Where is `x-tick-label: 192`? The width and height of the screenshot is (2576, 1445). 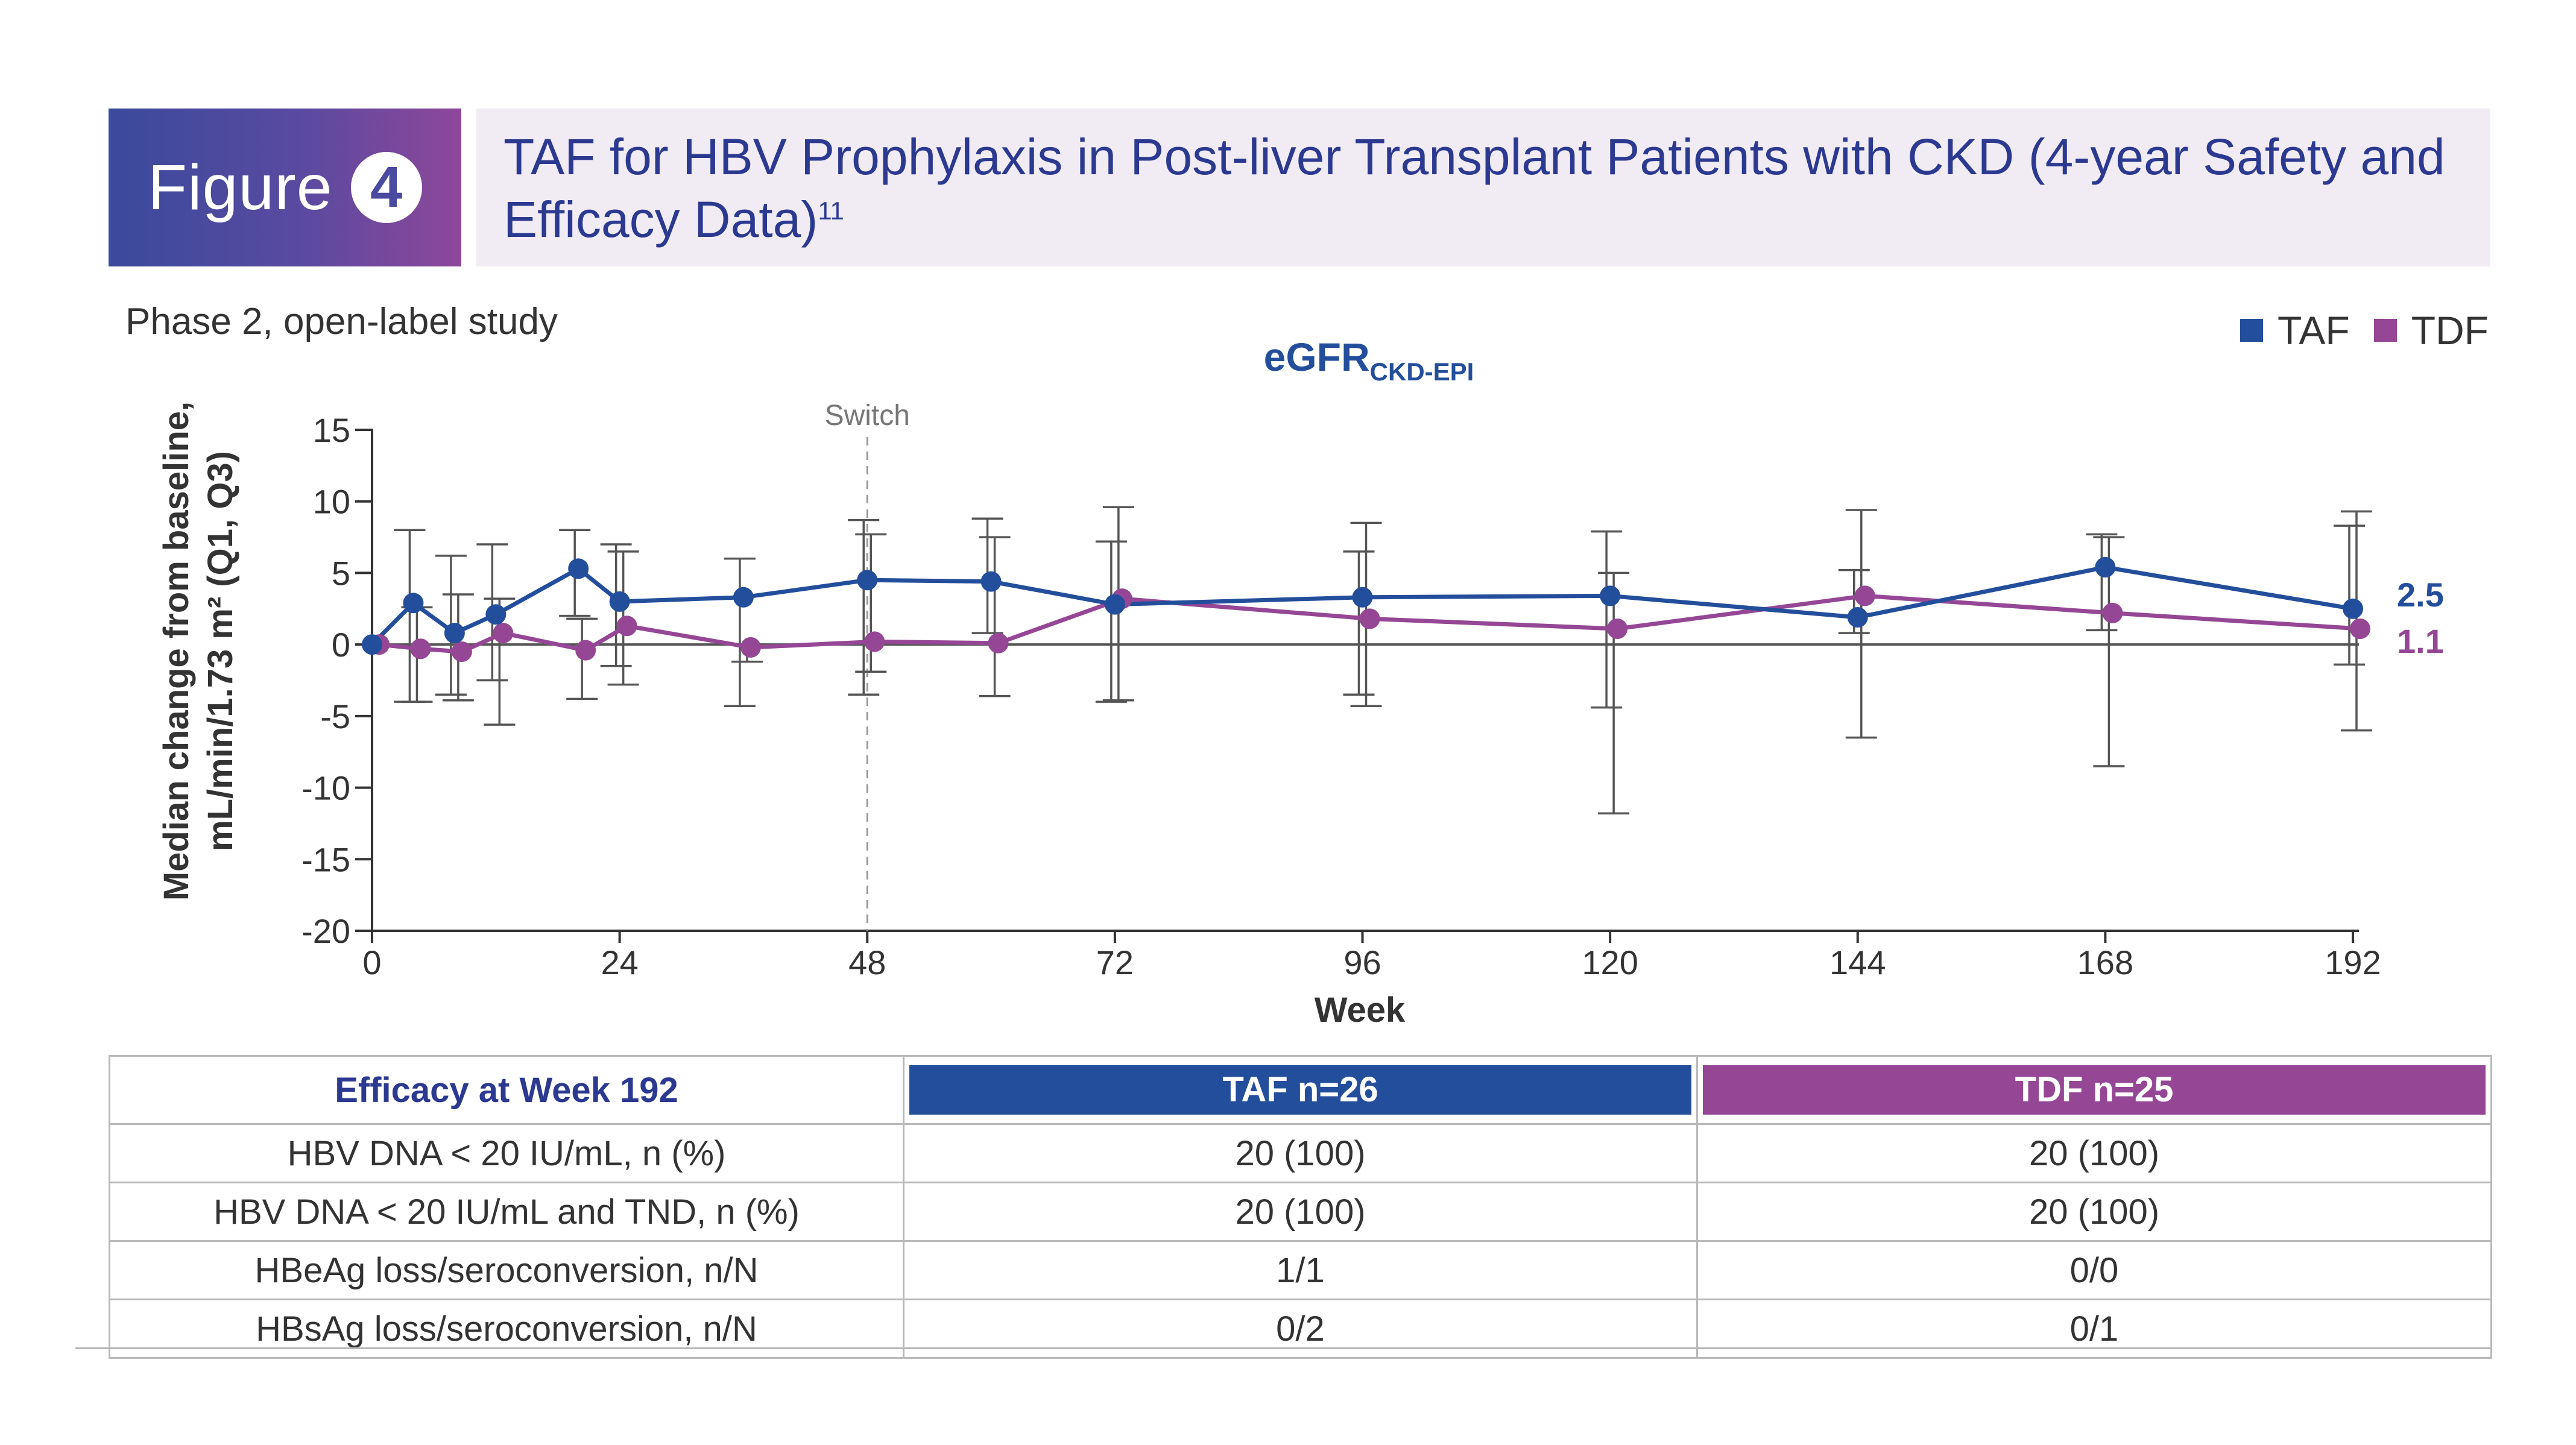
x-tick-label: 192 is located at coordinates (2353, 962).